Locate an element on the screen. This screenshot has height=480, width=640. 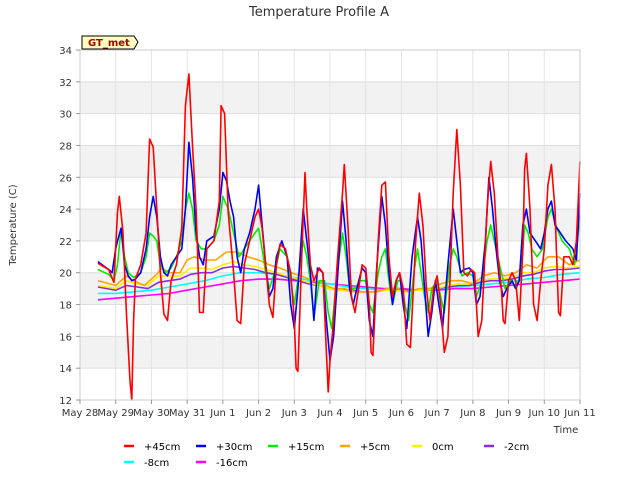
legend: +45cm +30cm +15cm +5cm 0cm -2cm -8cm -16cm is located at coordinates (326, 455).